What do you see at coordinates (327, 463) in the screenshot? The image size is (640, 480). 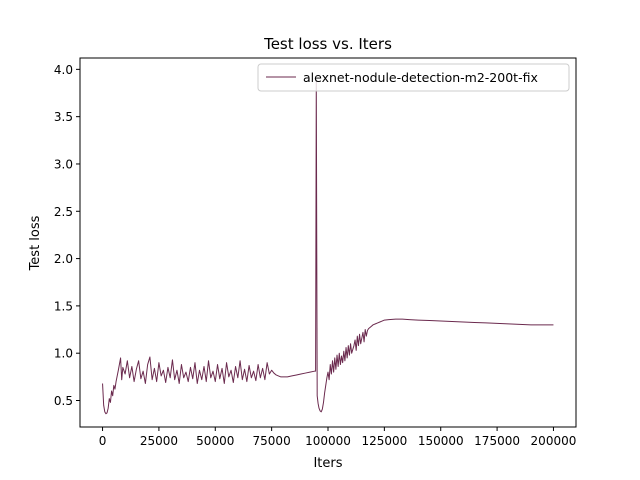 I see `x-axis-label: Iters` at bounding box center [327, 463].